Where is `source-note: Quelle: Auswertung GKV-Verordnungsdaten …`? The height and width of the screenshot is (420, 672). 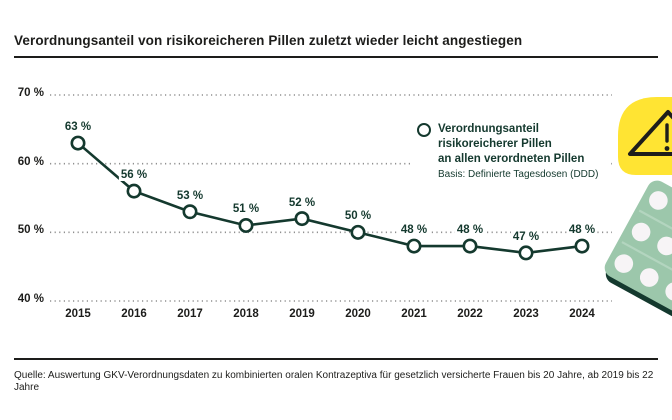 source-note: Quelle: Auswertung GKV-Verordnungsdaten … is located at coordinates (334, 381).